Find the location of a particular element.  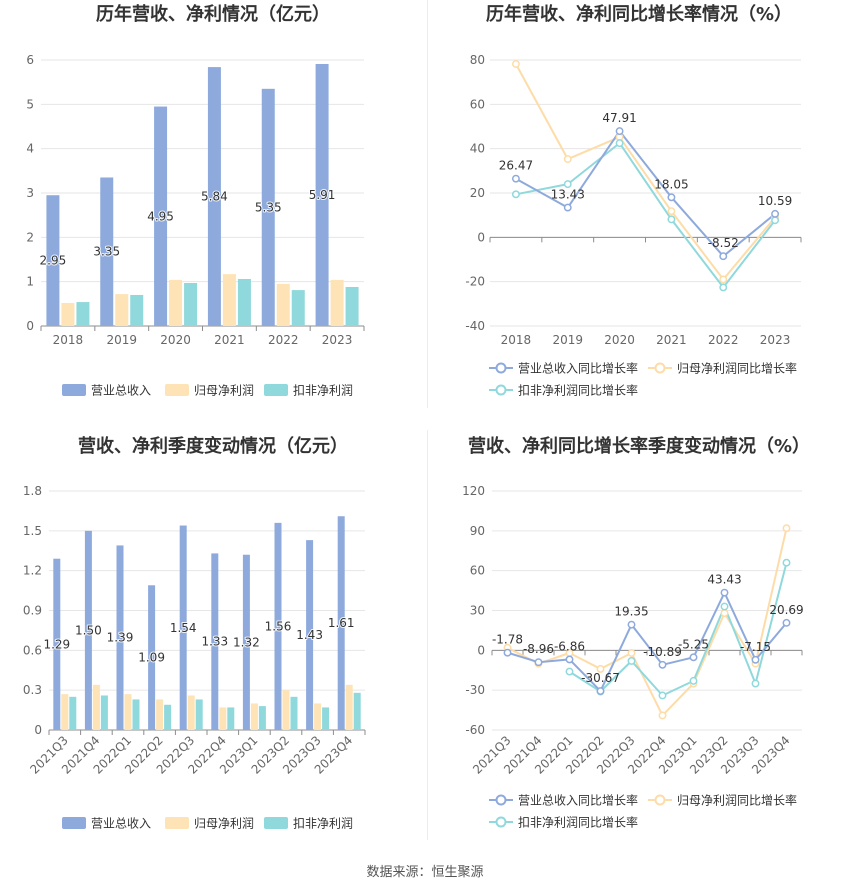

legend-item-deducted-net-profit: 扣非净利润同比增长率 is located at coordinates (563, 390).